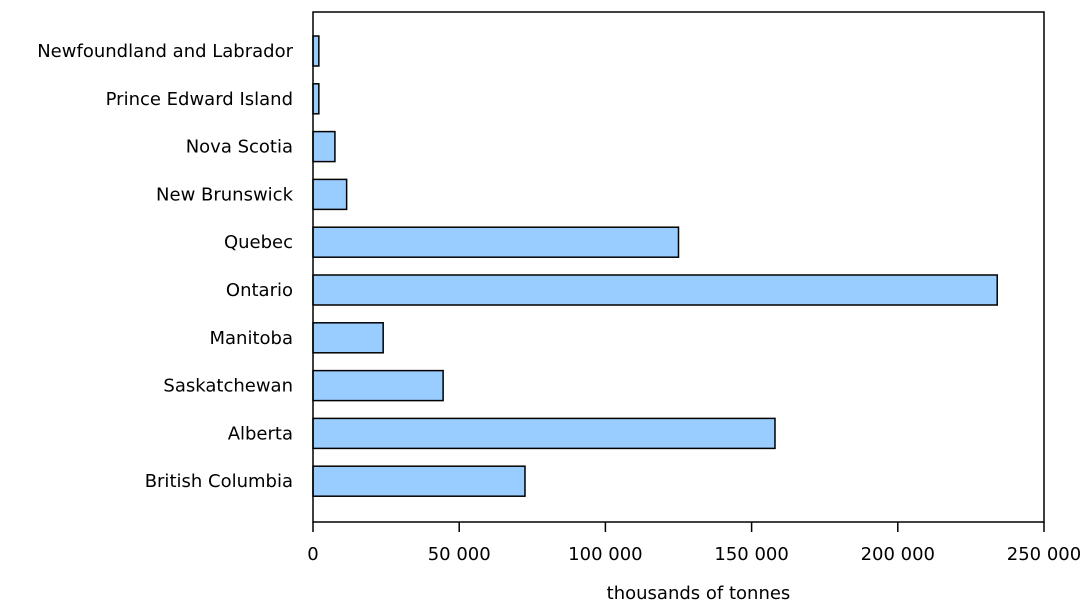  What do you see at coordinates (260, 433) in the screenshot?
I see `category-label: Alberta` at bounding box center [260, 433].